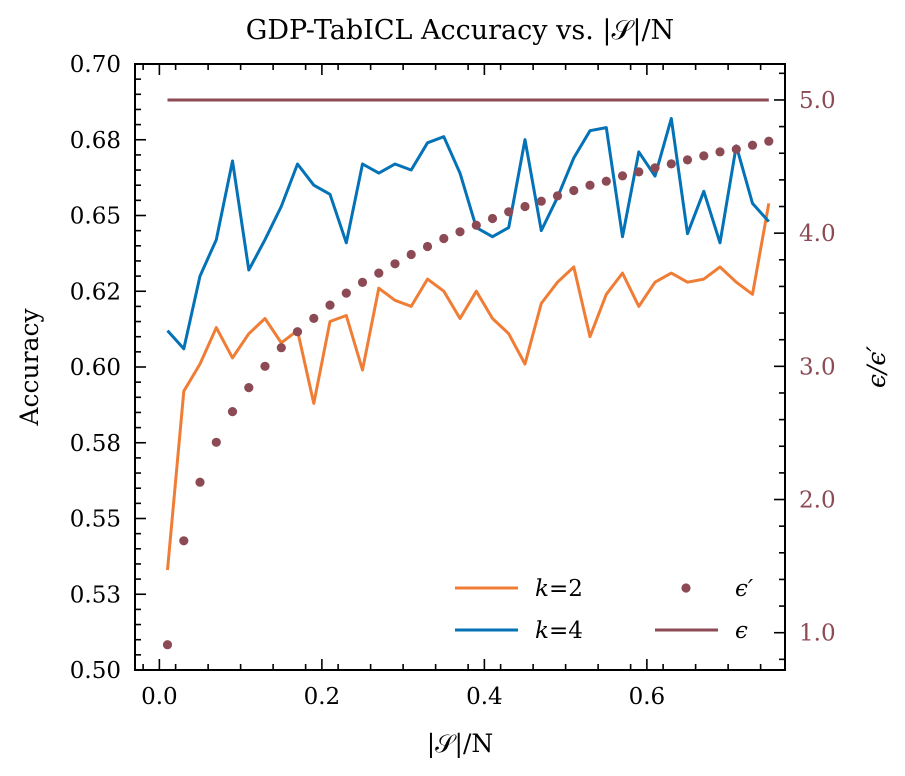  Describe the element at coordinates (95, 141) in the screenshot. I see `y-tick-label: 0.68` at that location.